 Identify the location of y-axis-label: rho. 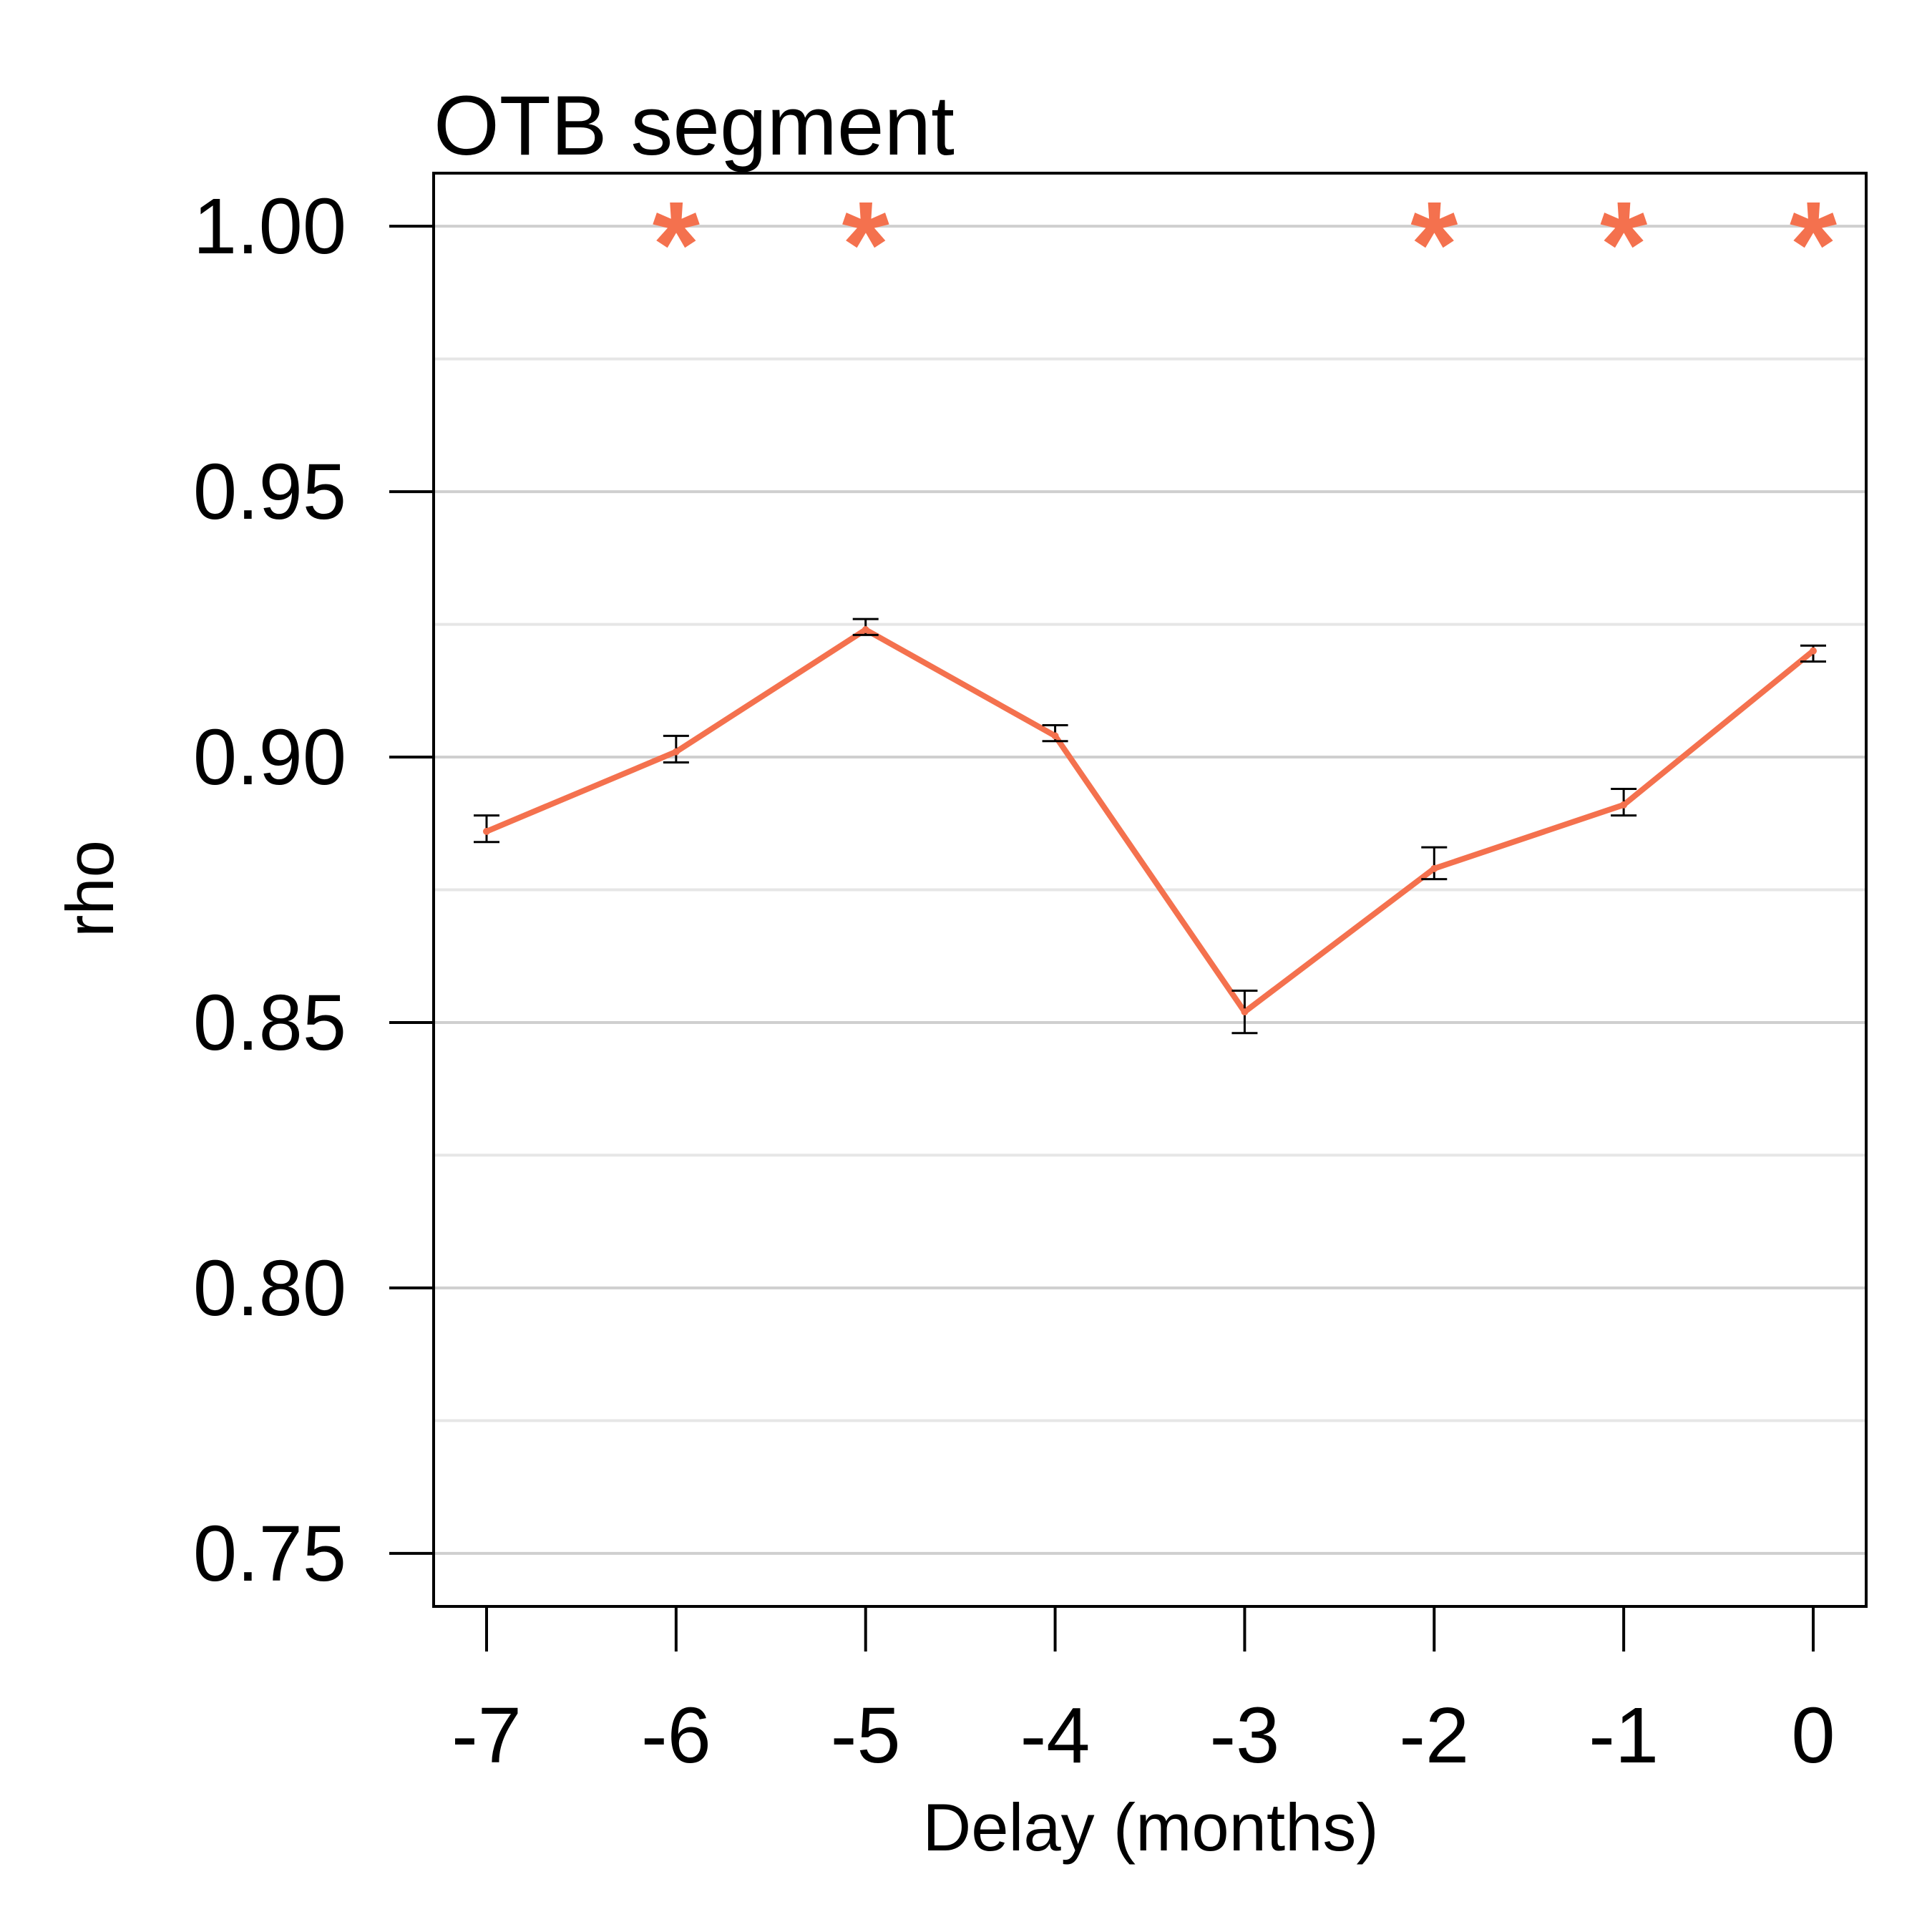
(89, 888).